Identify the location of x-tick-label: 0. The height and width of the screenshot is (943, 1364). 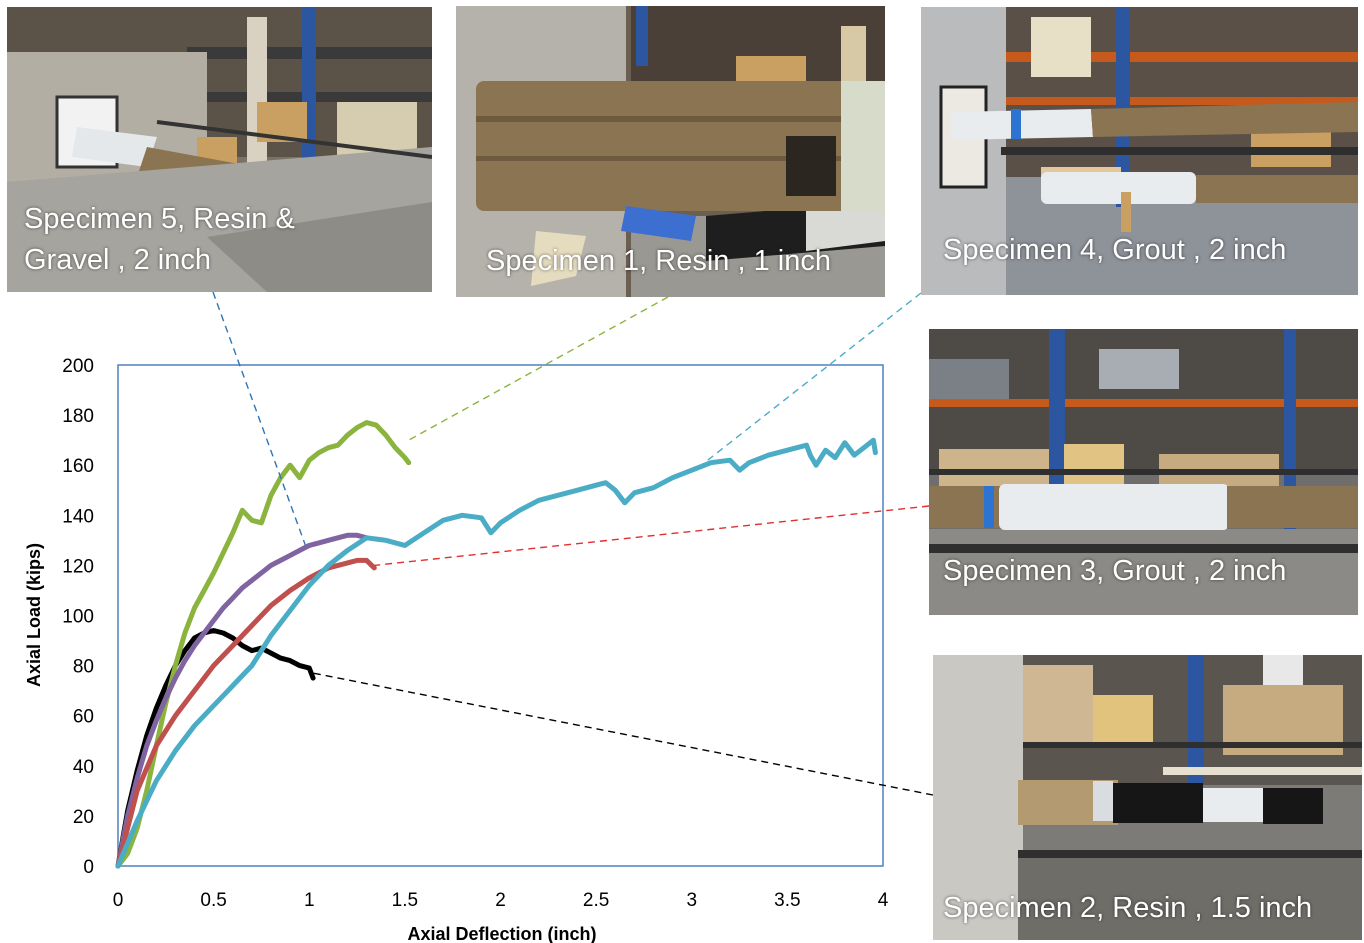
(118, 900).